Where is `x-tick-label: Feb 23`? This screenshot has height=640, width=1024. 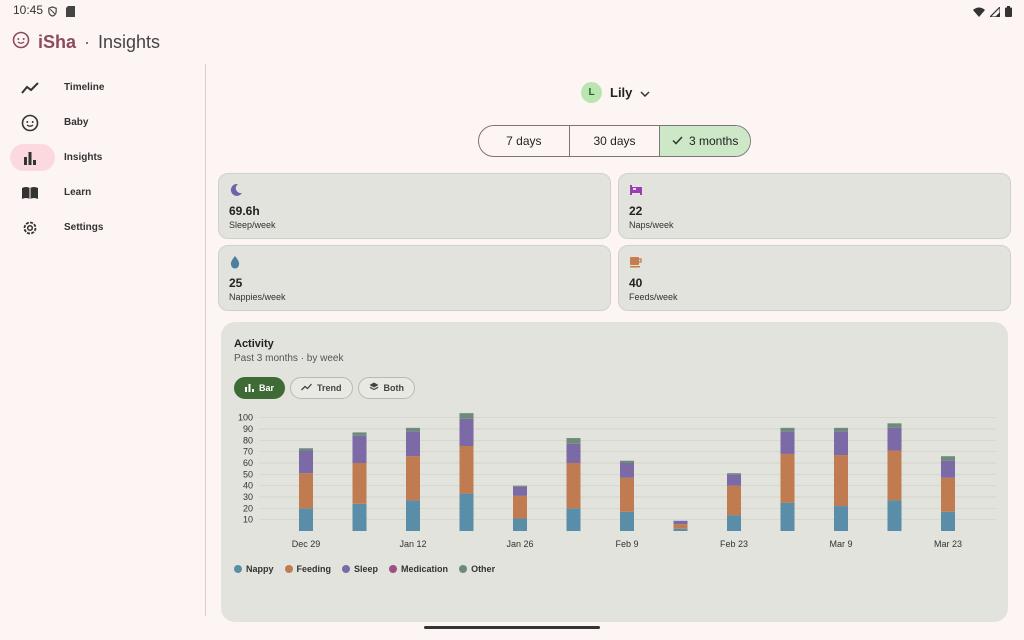 x-tick-label: Feb 23 is located at coordinates (734, 544).